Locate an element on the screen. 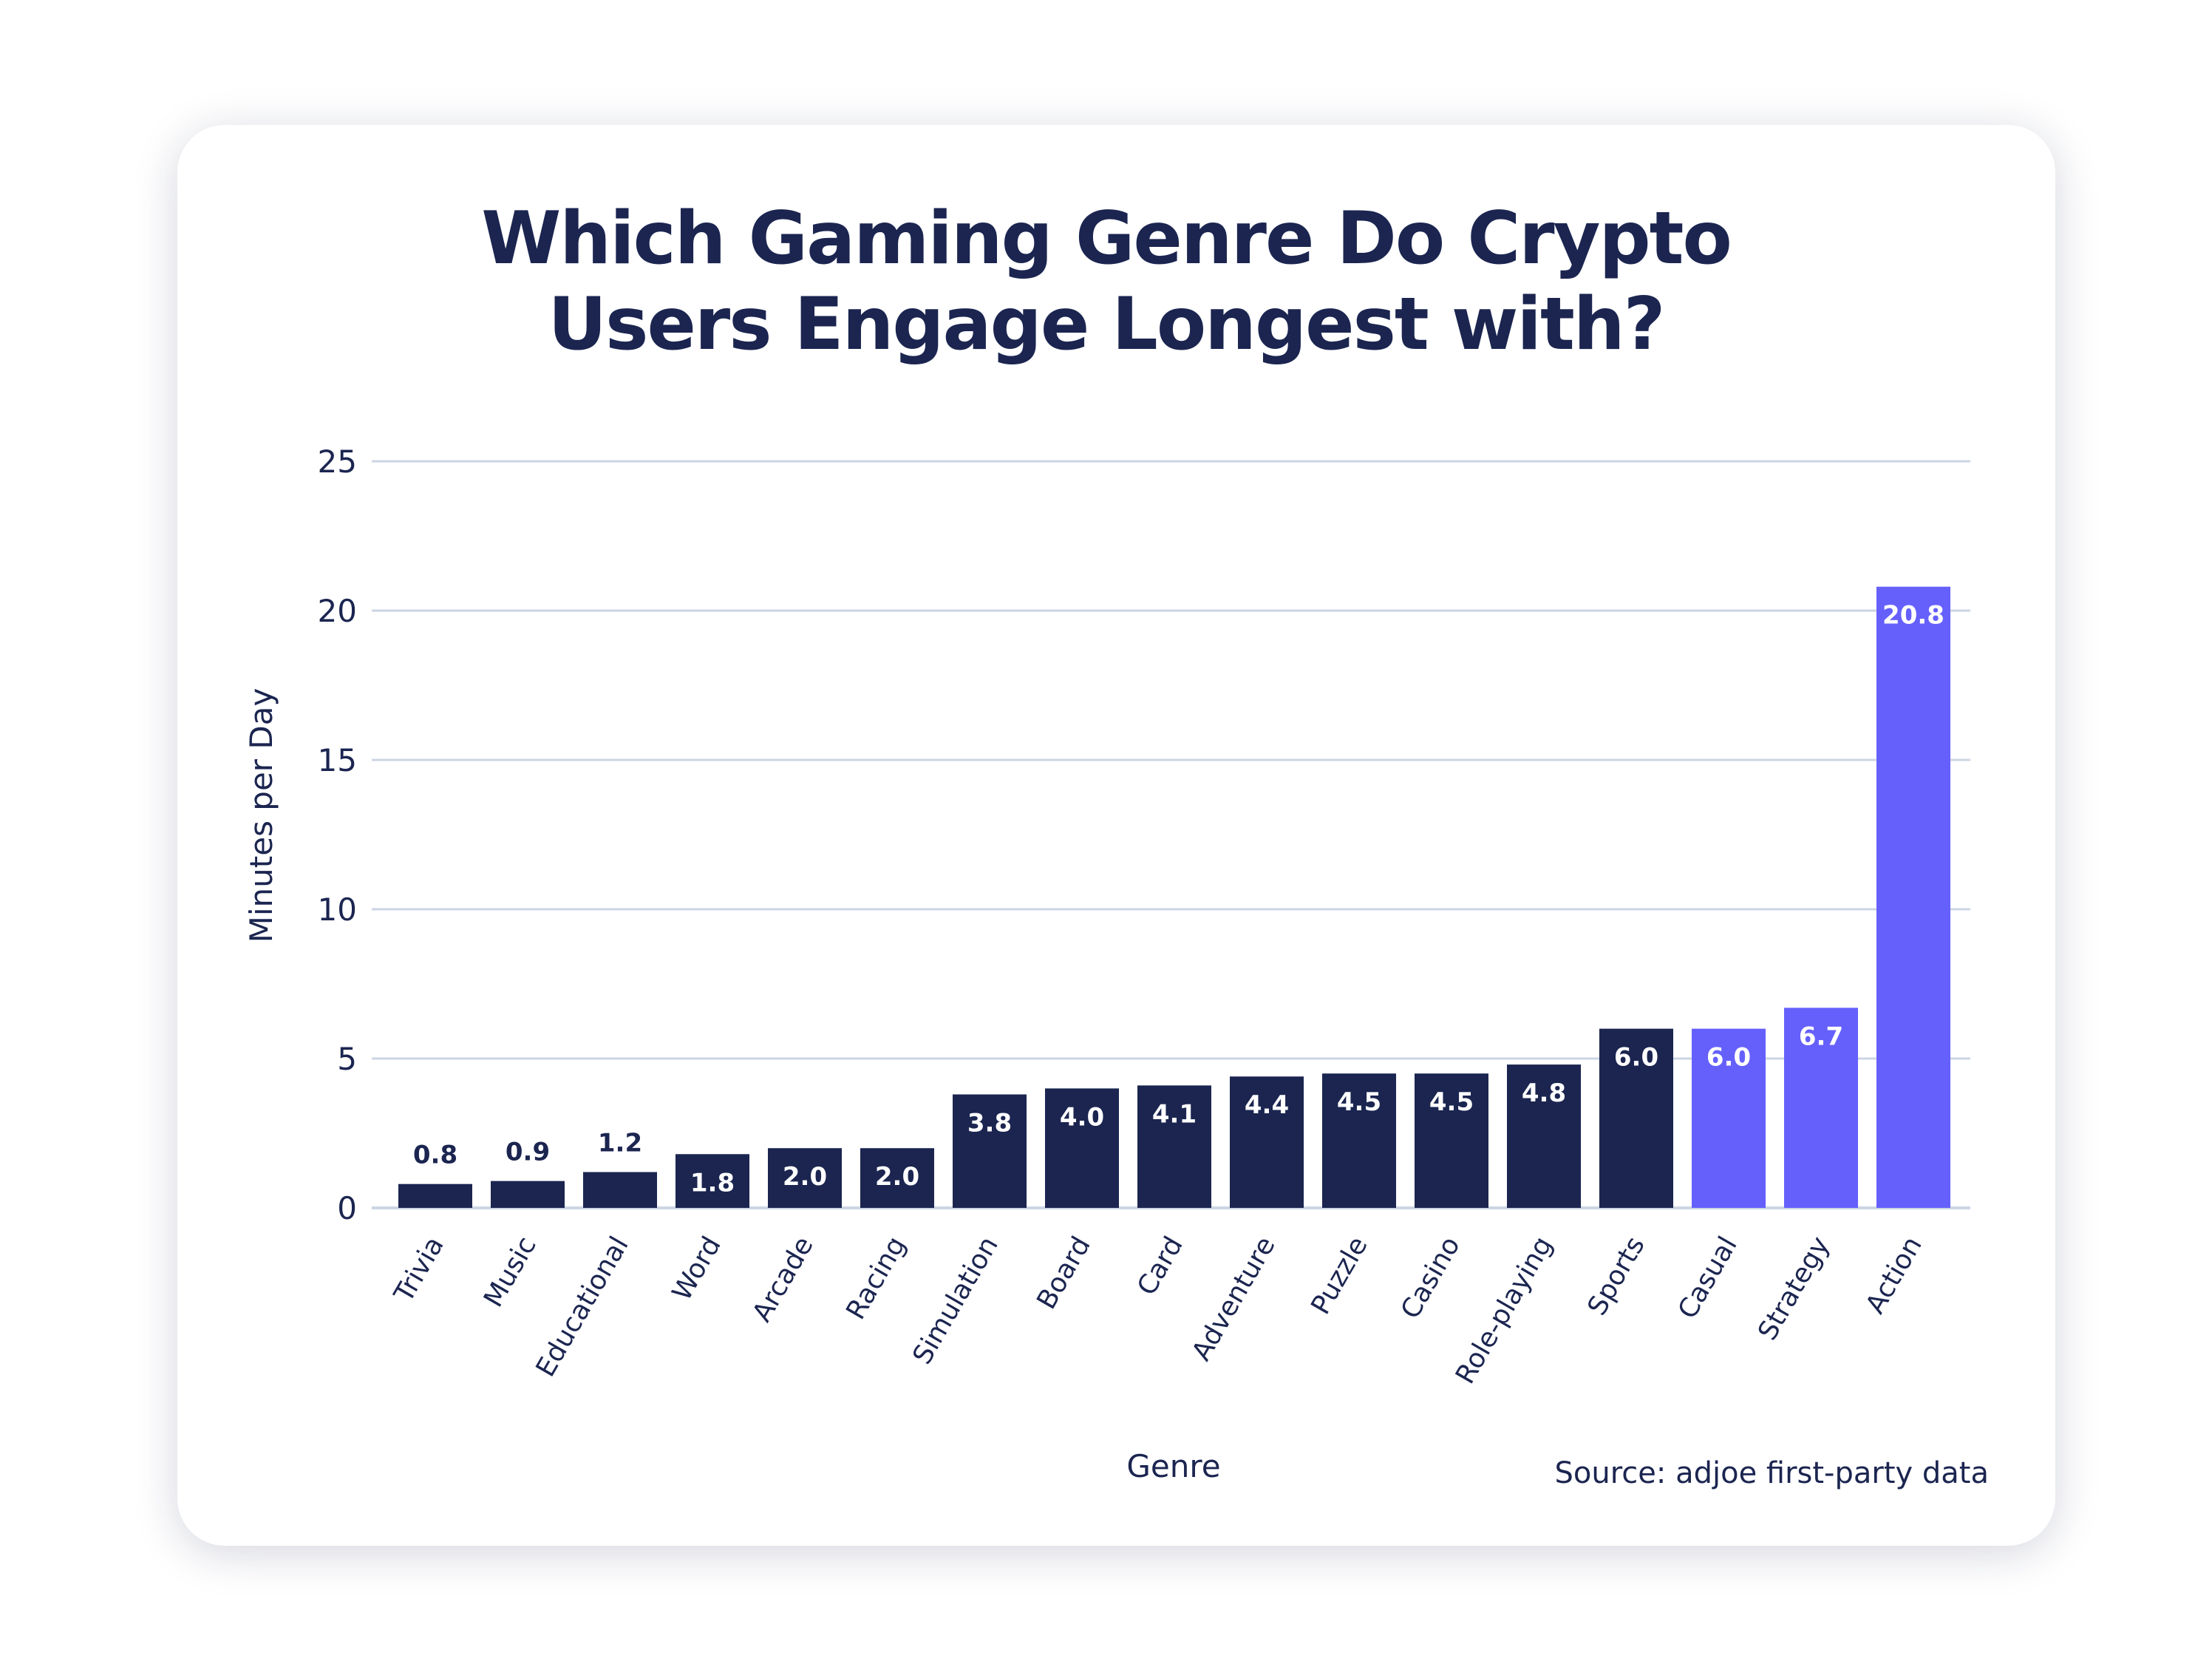 This screenshot has height=1664, width=2212. x-tick-label: Card is located at coordinates (1160, 1266).